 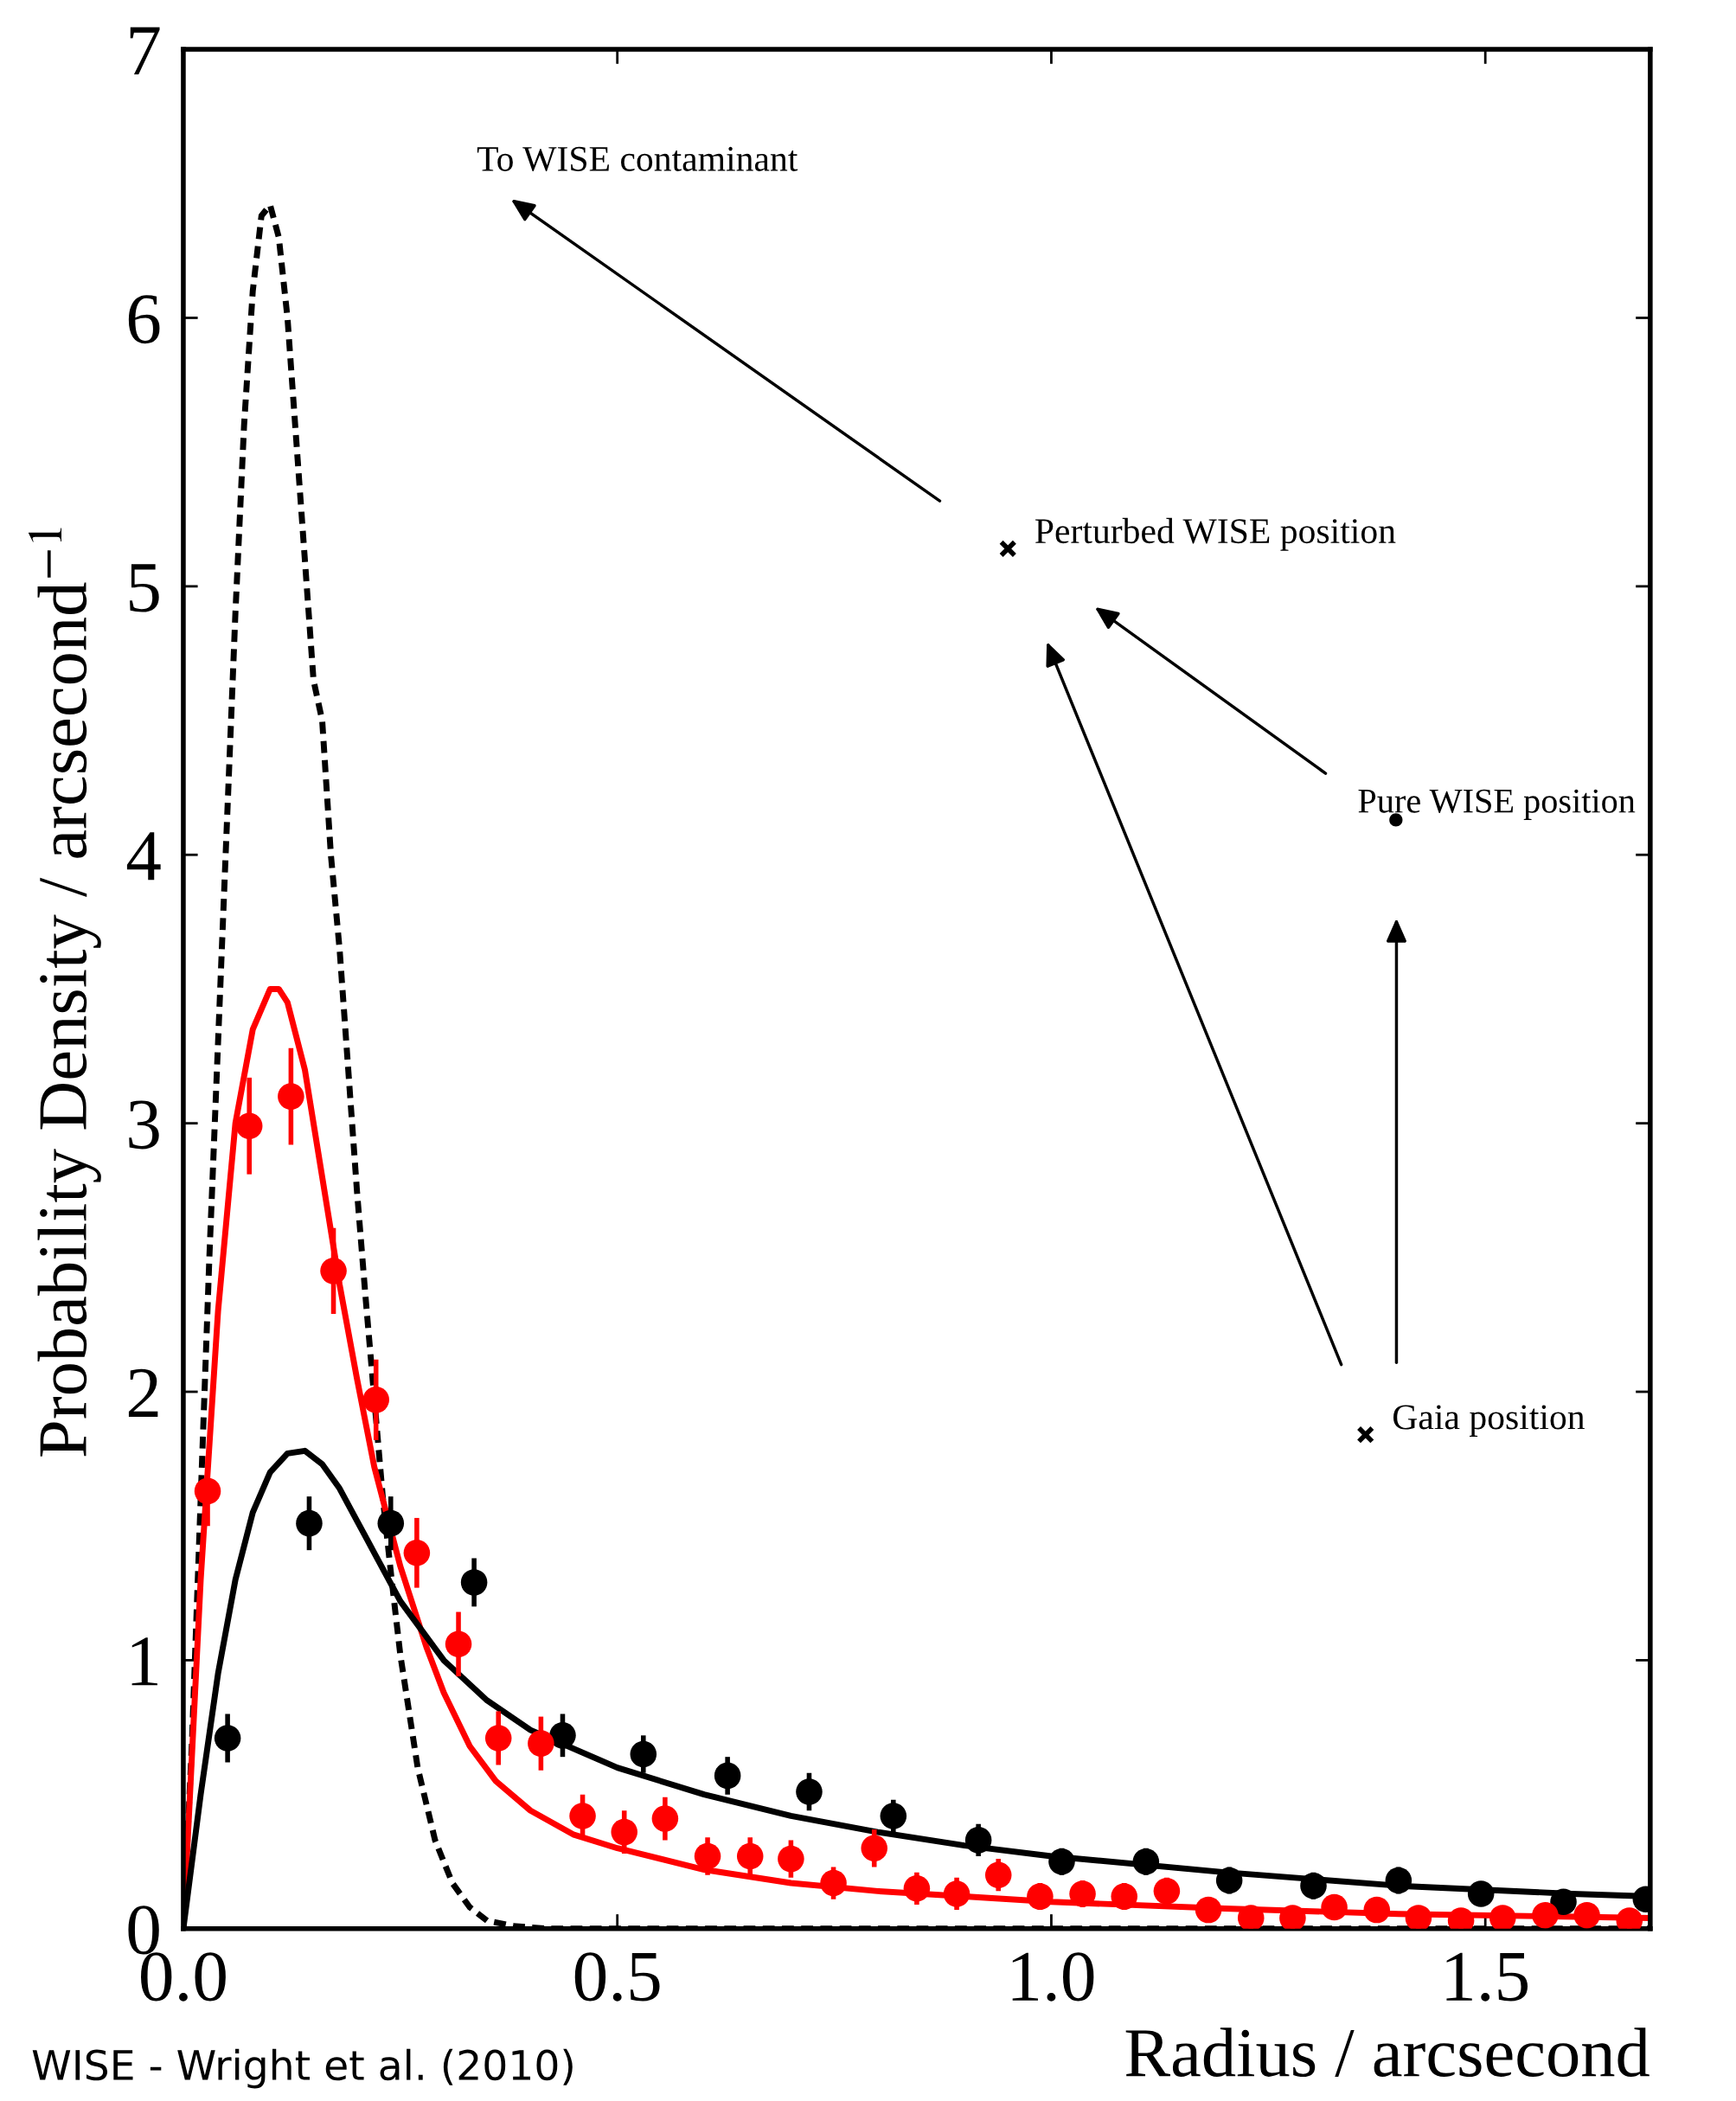 What do you see at coordinates (144, 588) in the screenshot?
I see `y-tick-label: 5` at bounding box center [144, 588].